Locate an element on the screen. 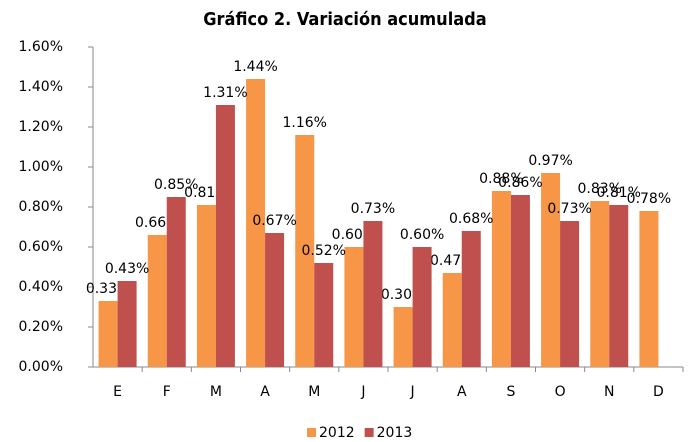  y-tick-label: 1.20% is located at coordinates (41, 127).